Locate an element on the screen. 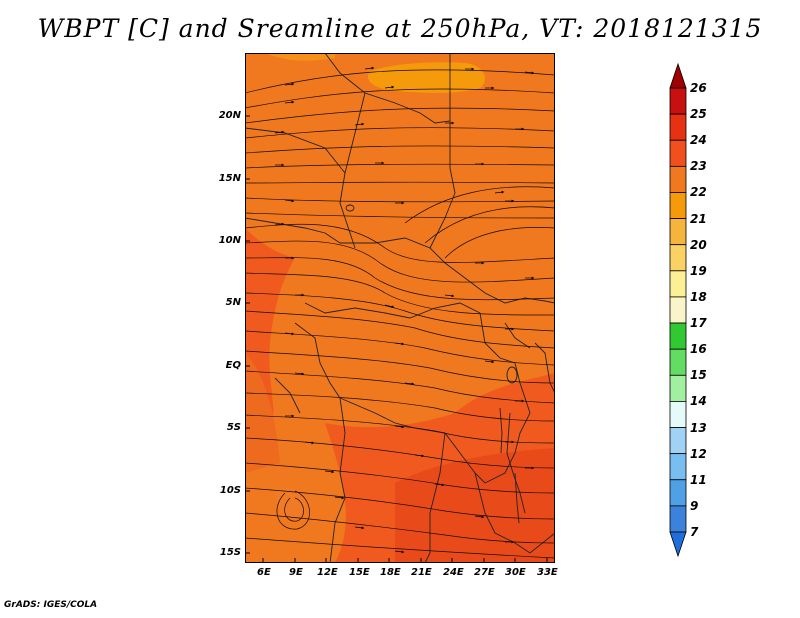 The width and height of the screenshot is (800, 618). colorbar-label: 12 is located at coordinates (698, 453).